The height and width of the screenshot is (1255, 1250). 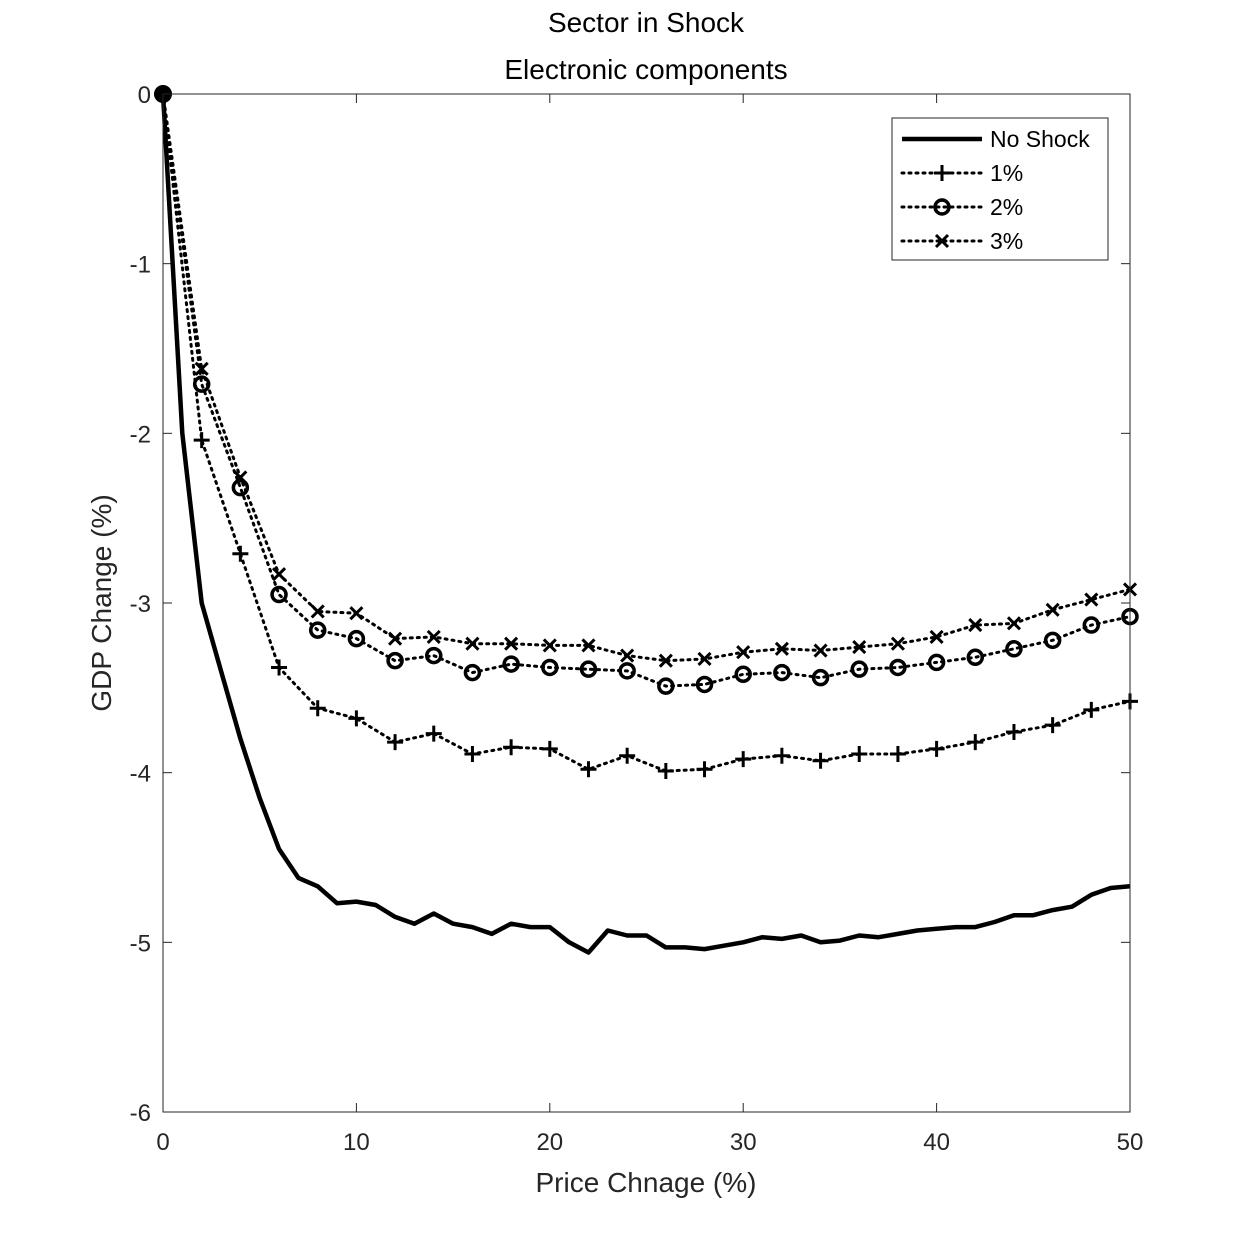 I want to click on chart-title: Sector in Shock, so click(x=646, y=22).